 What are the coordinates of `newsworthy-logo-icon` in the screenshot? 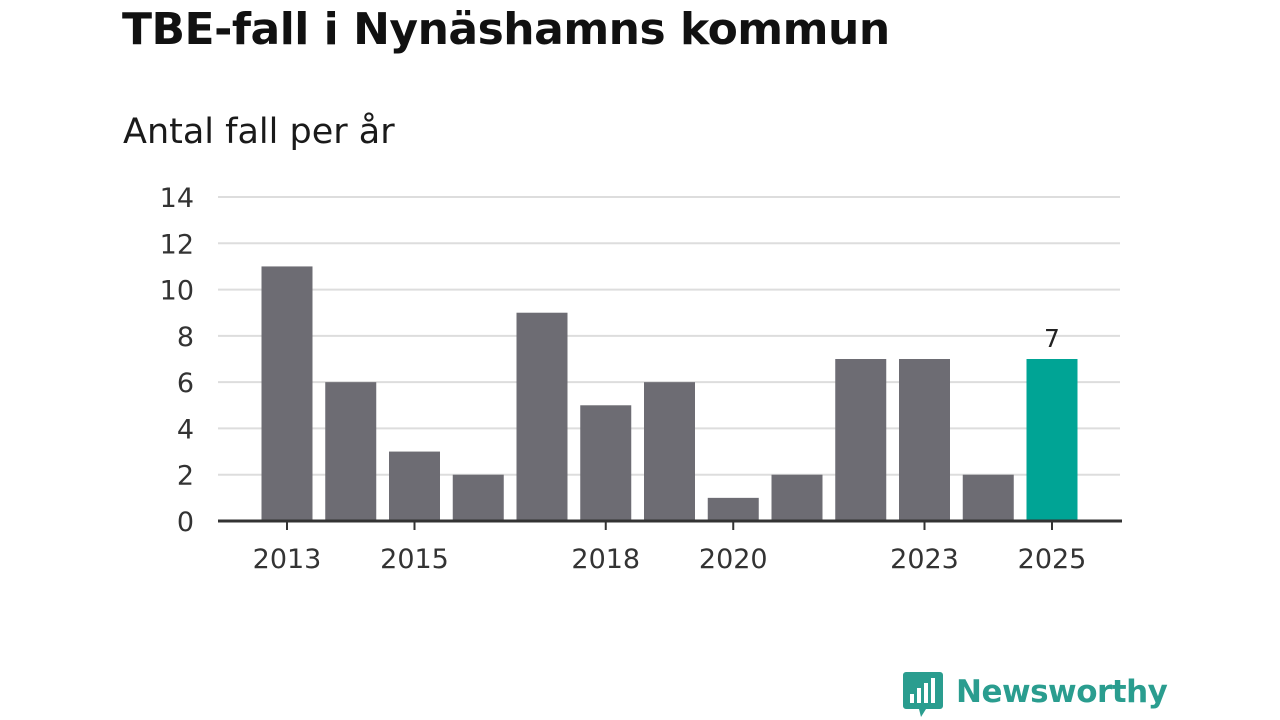 It's located at (923, 694).